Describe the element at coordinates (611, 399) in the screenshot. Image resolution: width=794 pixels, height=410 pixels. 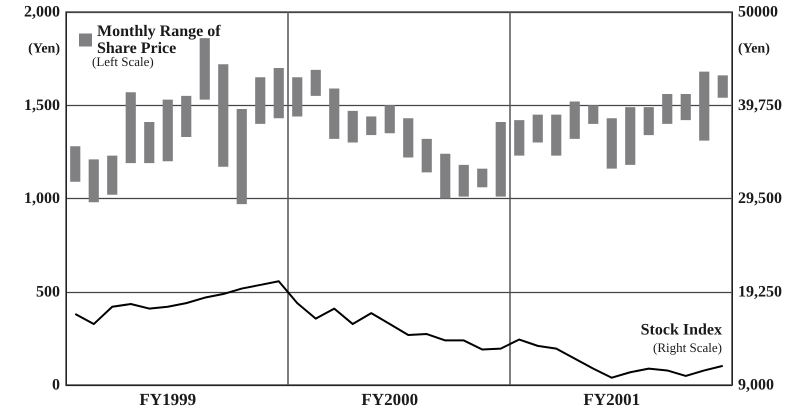
I see `x-tick-label: FY2001` at that location.